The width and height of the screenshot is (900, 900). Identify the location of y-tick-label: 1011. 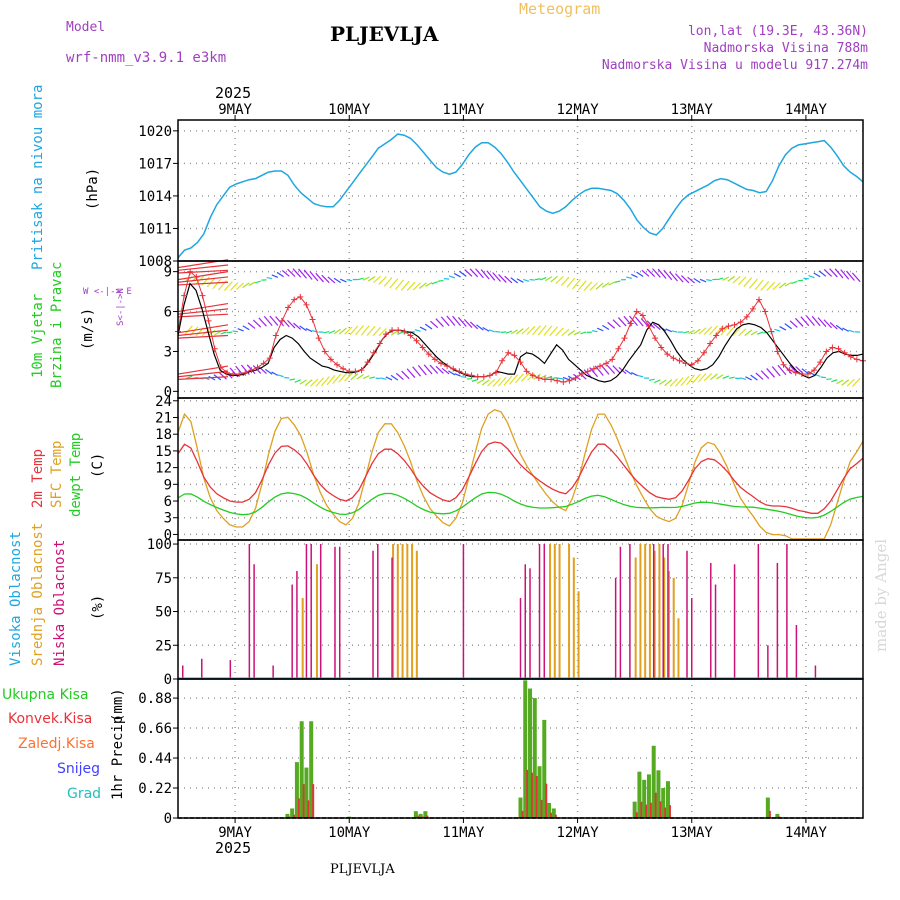
(155, 229).